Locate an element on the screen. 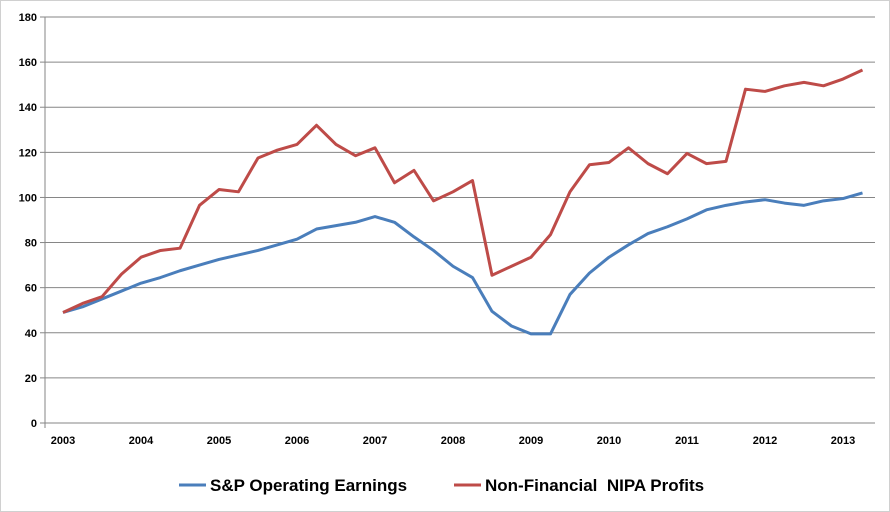  x-tick-label: 2012 is located at coordinates (765, 441).